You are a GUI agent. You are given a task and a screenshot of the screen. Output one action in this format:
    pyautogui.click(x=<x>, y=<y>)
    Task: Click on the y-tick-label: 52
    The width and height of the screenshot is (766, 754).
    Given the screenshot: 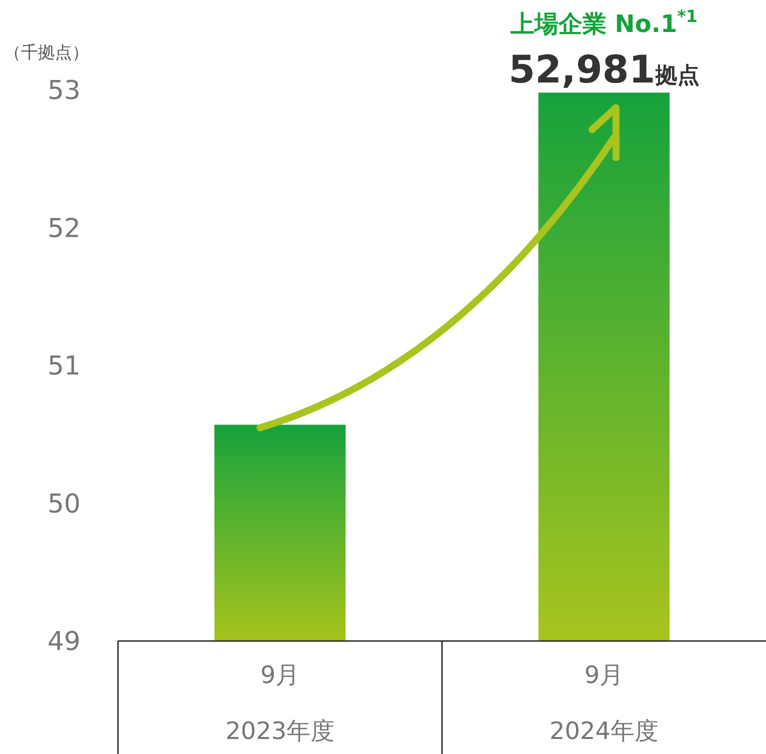 What is the action you would take?
    pyautogui.click(x=64, y=229)
    